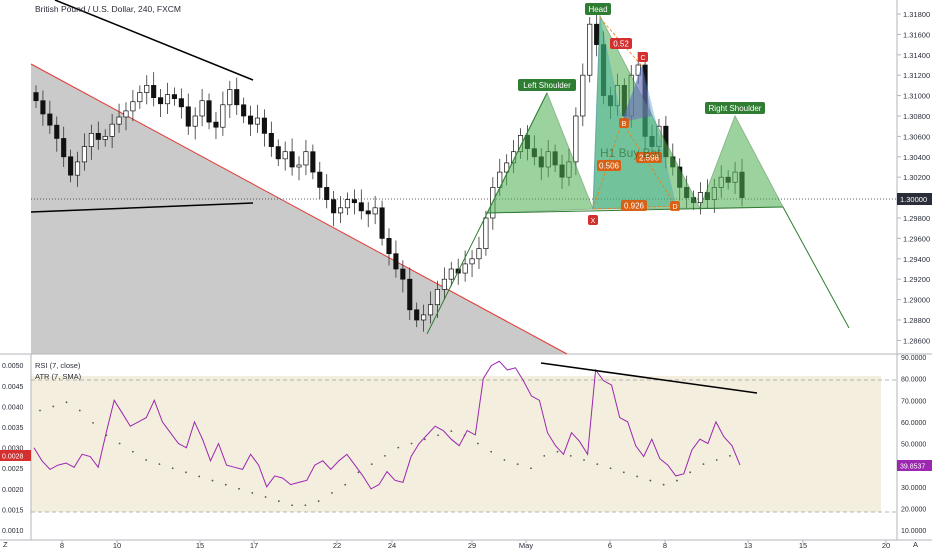  I want to click on ratio-2598-label: 2.598, so click(649, 157).